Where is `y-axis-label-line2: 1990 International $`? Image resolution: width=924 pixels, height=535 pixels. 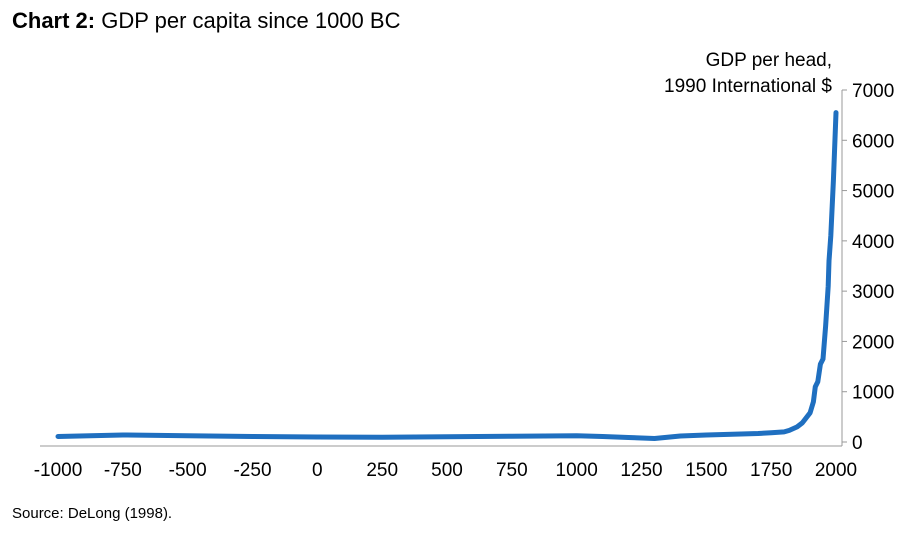 y-axis-label-line2: 1990 International $ is located at coordinates (748, 86).